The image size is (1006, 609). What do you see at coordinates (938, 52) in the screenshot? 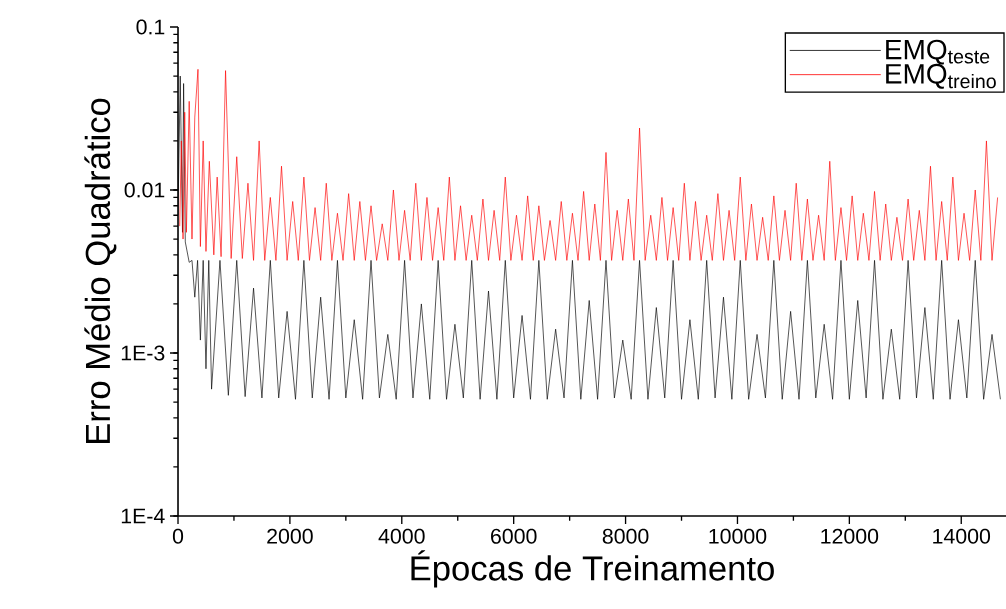
I see `legend-label: EMQ$_{teste}$` at bounding box center [938, 52].